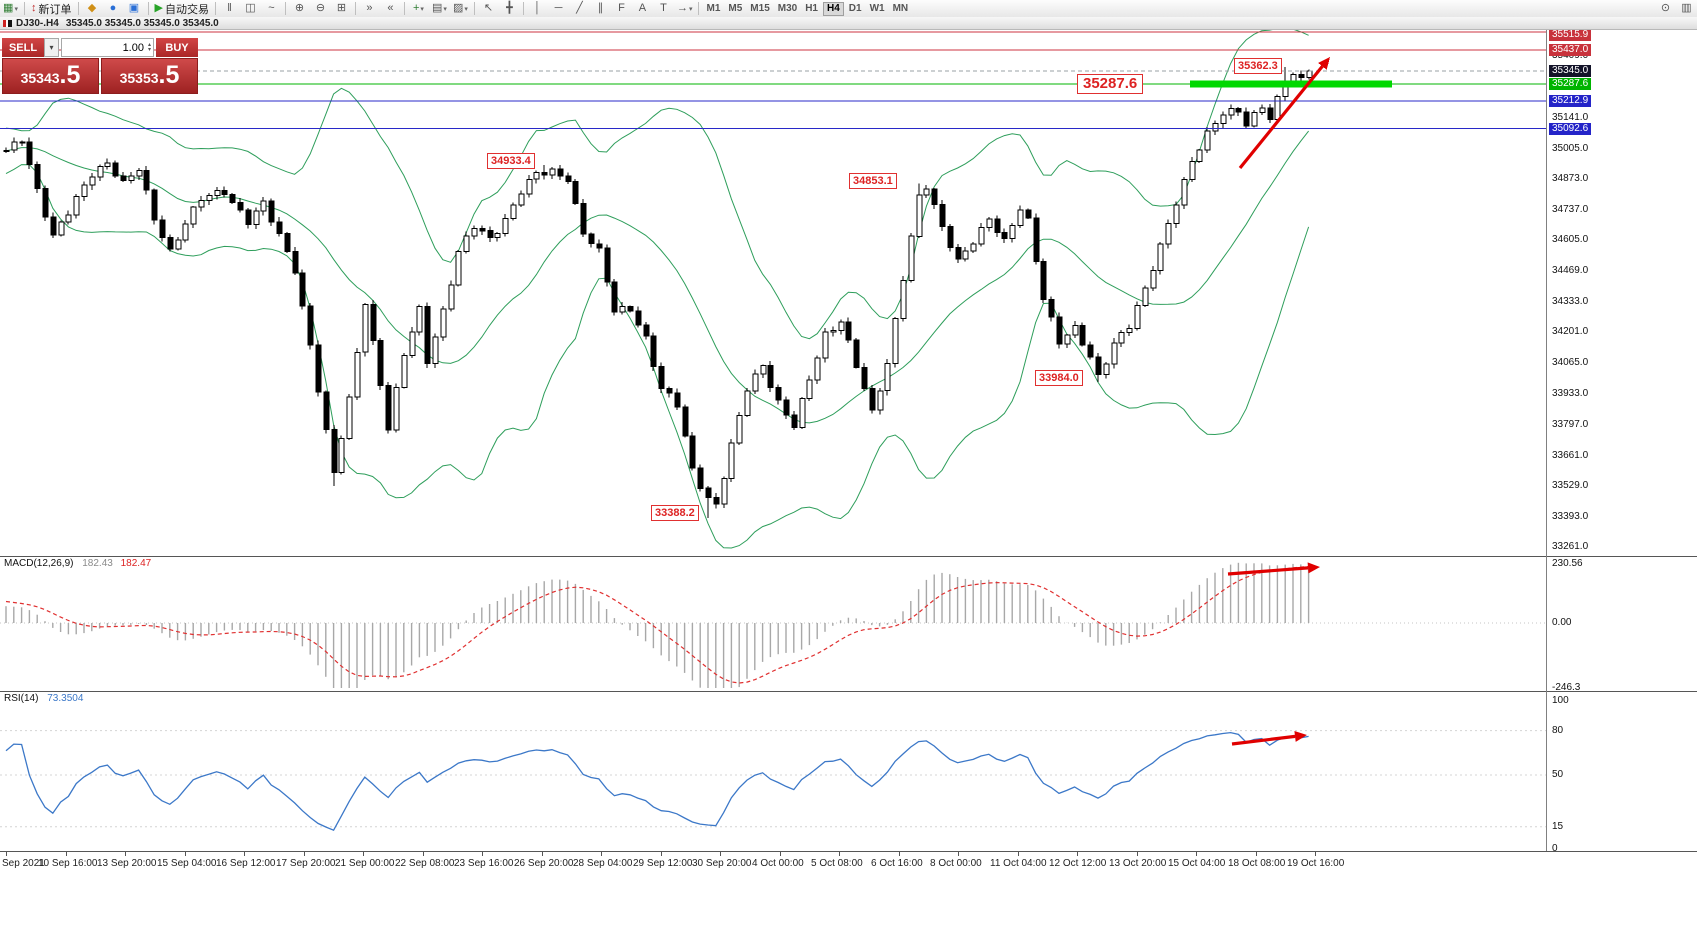 The height and width of the screenshot is (940, 1697). Describe the element at coordinates (1558, 826) in the screenshot. I see `rsi-axis-label: 15` at that location.